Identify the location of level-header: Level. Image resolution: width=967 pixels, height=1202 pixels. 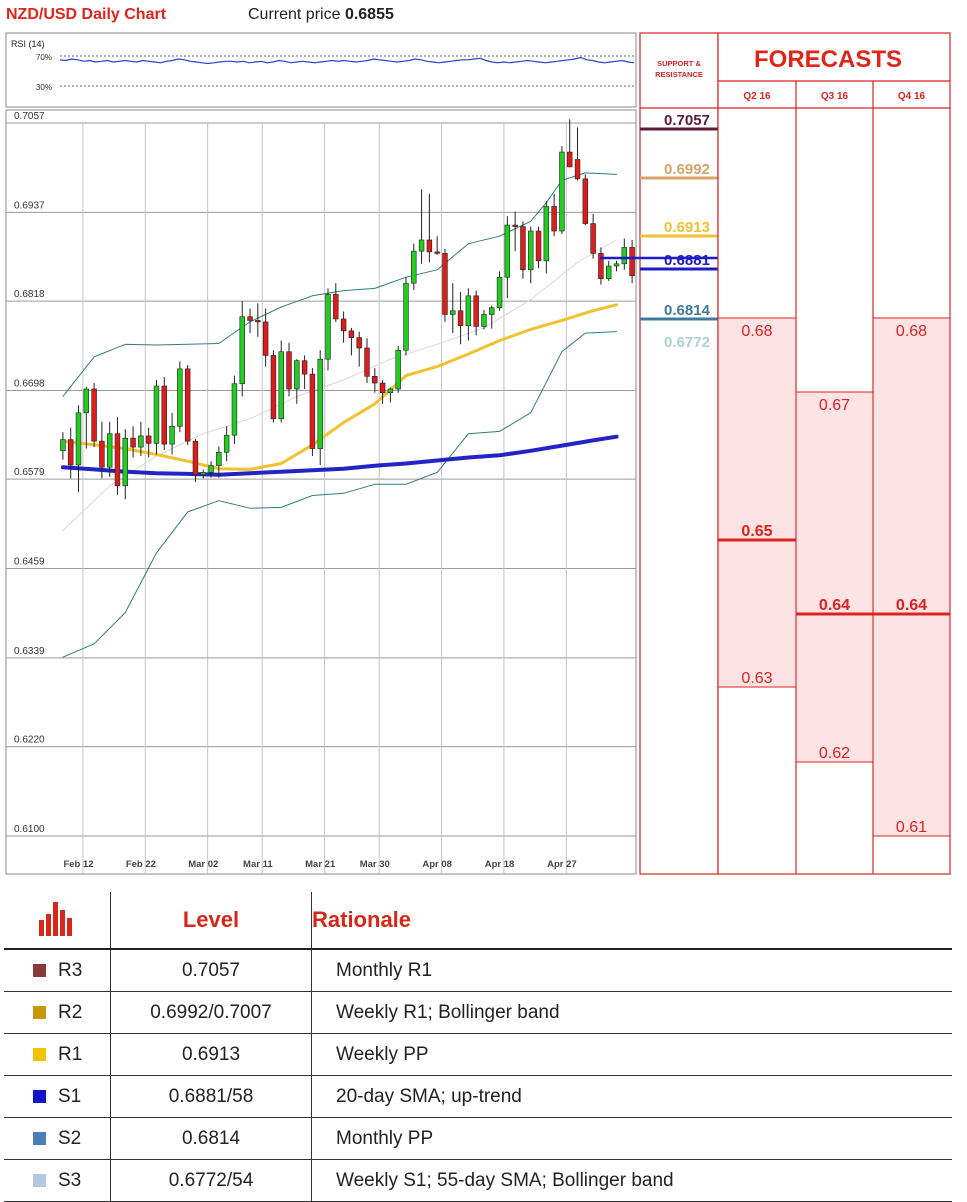
(211, 921).